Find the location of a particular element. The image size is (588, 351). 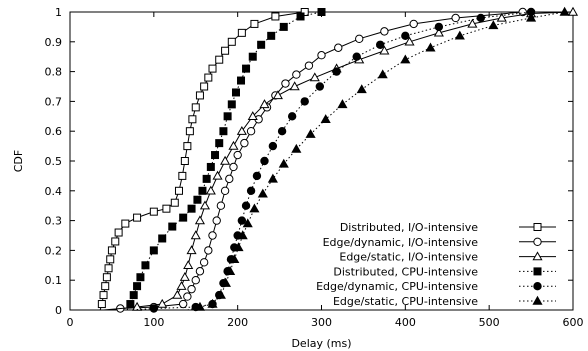

legend-entry-1: Distributed, I/O-intensive is located at coordinates (448, 227).